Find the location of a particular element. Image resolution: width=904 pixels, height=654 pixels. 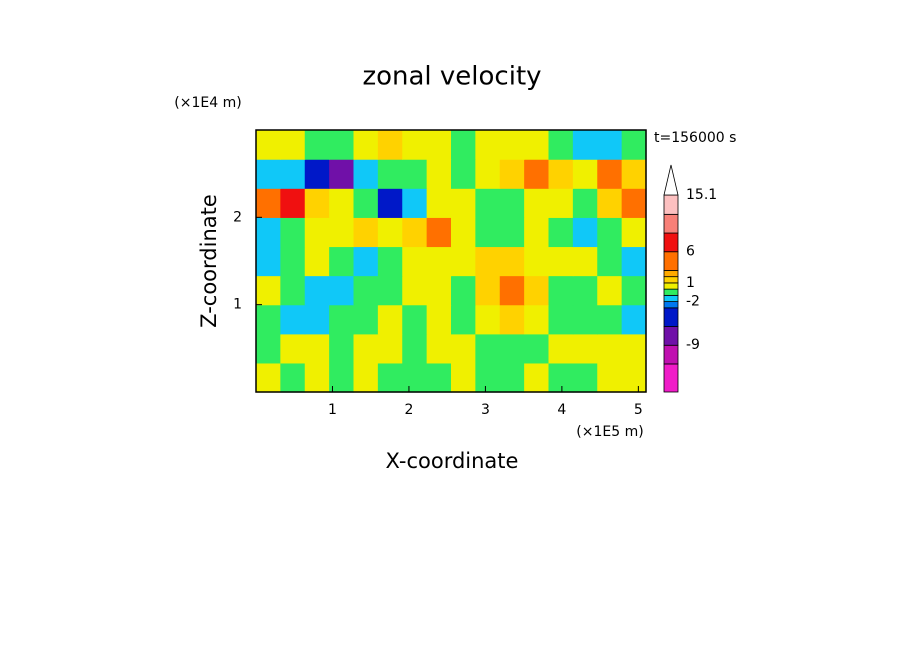

x-unit: (×1E5 m) is located at coordinates (609, 432).